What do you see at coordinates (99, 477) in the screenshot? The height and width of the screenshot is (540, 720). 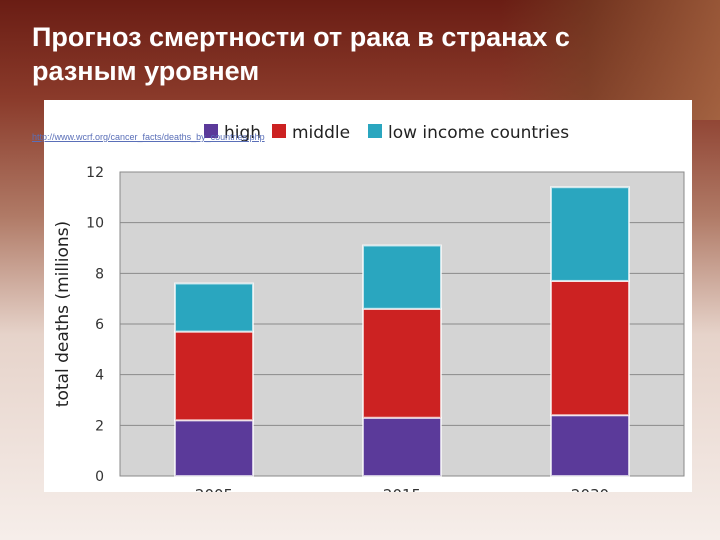 I see `y-tick-label: 0` at bounding box center [99, 477].